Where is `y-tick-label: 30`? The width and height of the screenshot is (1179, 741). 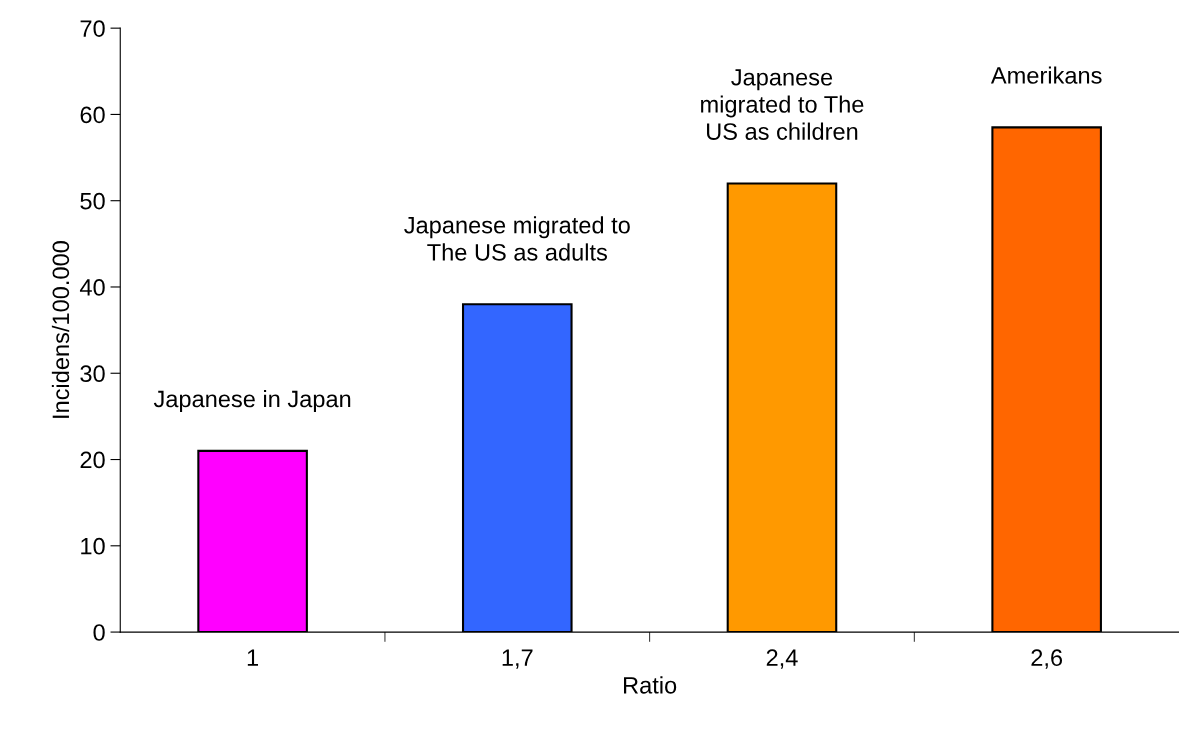
y-tick-label: 30 is located at coordinates (92, 374).